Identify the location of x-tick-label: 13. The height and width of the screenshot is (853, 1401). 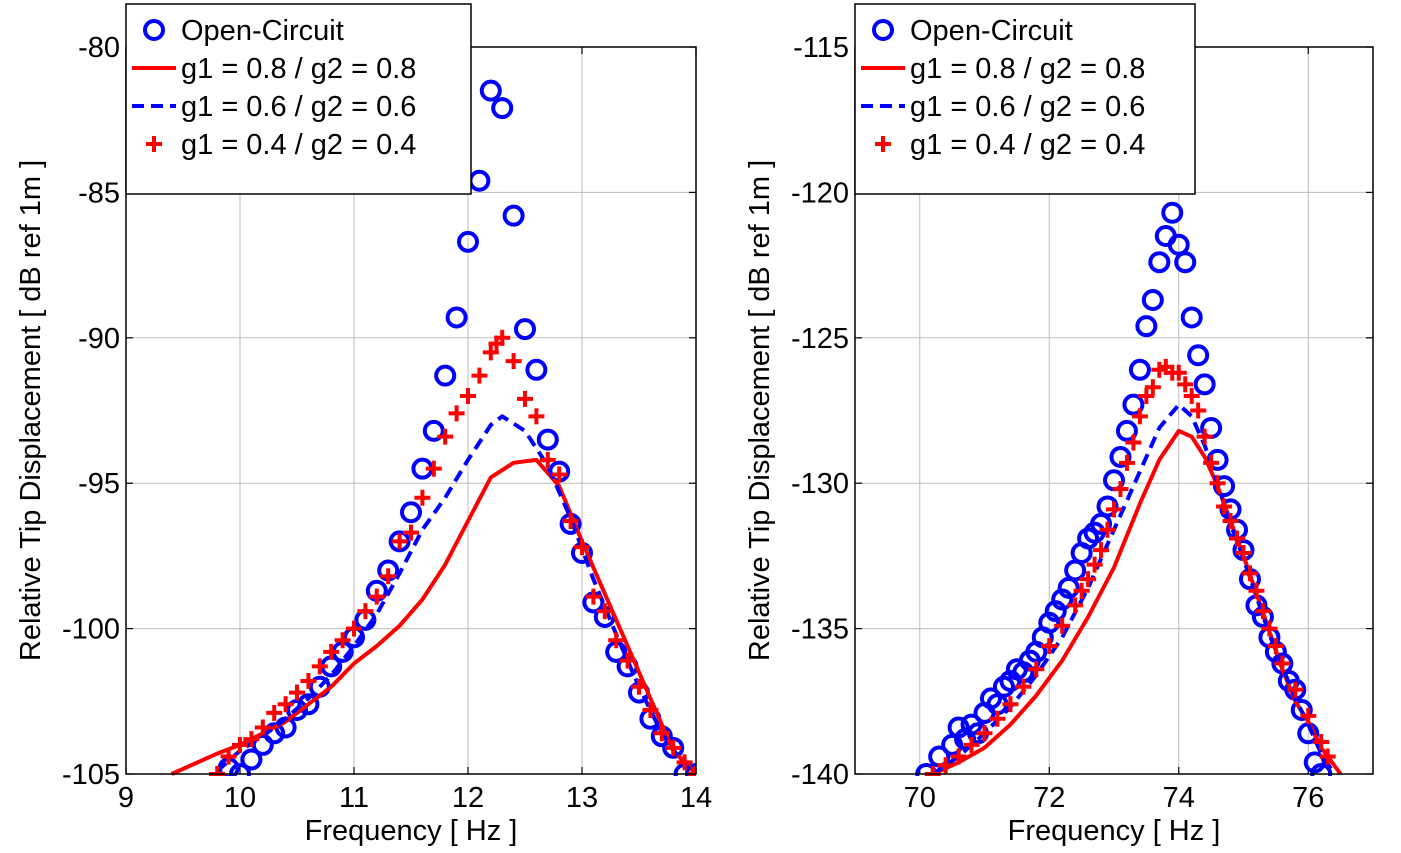
(582, 798).